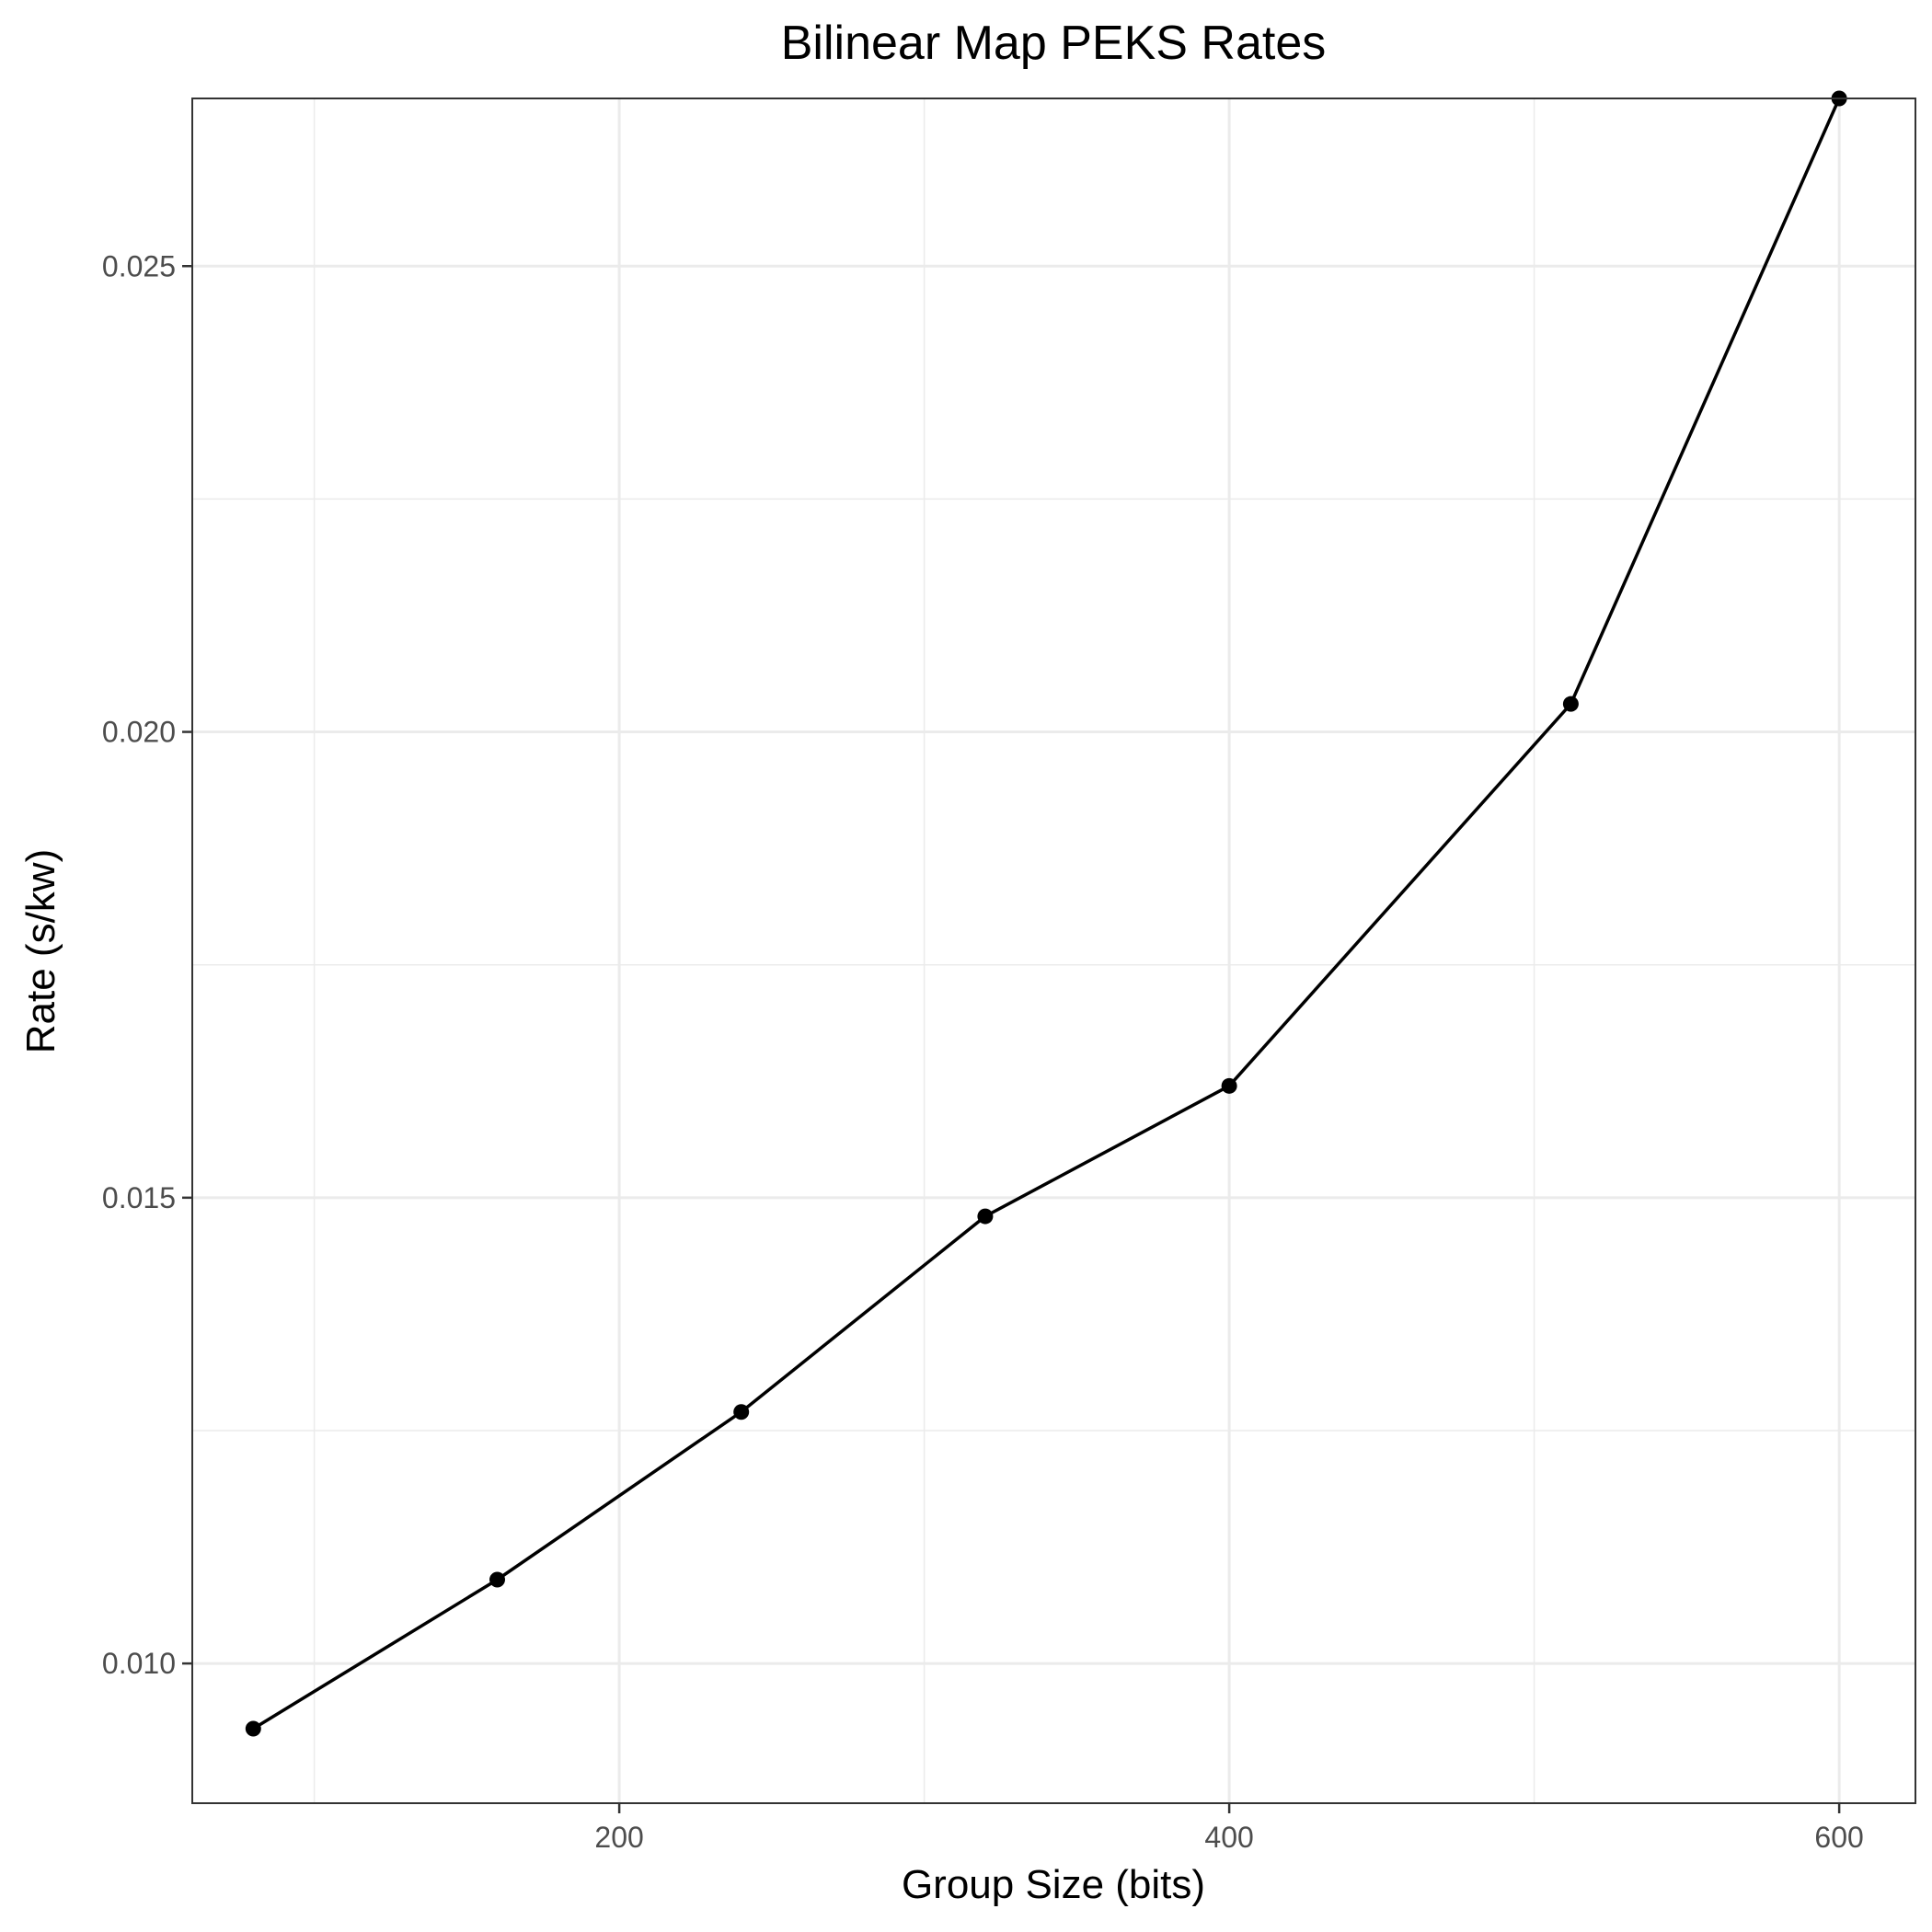 The width and height of the screenshot is (1932, 1932). Describe the element at coordinates (139, 265) in the screenshot. I see `y-tick-label: 0.025` at that location.